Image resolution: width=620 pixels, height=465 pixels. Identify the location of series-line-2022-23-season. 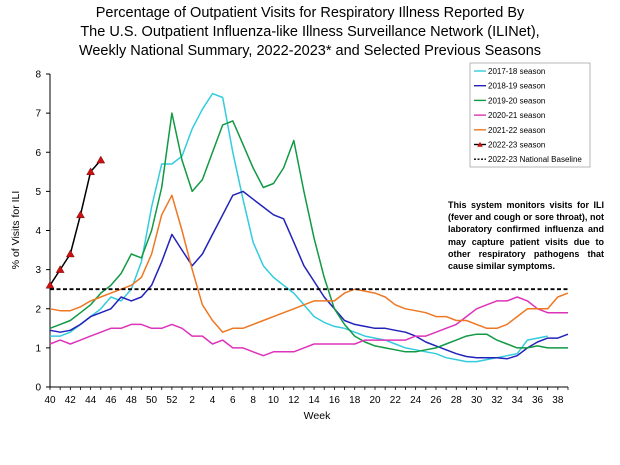
(75, 222).